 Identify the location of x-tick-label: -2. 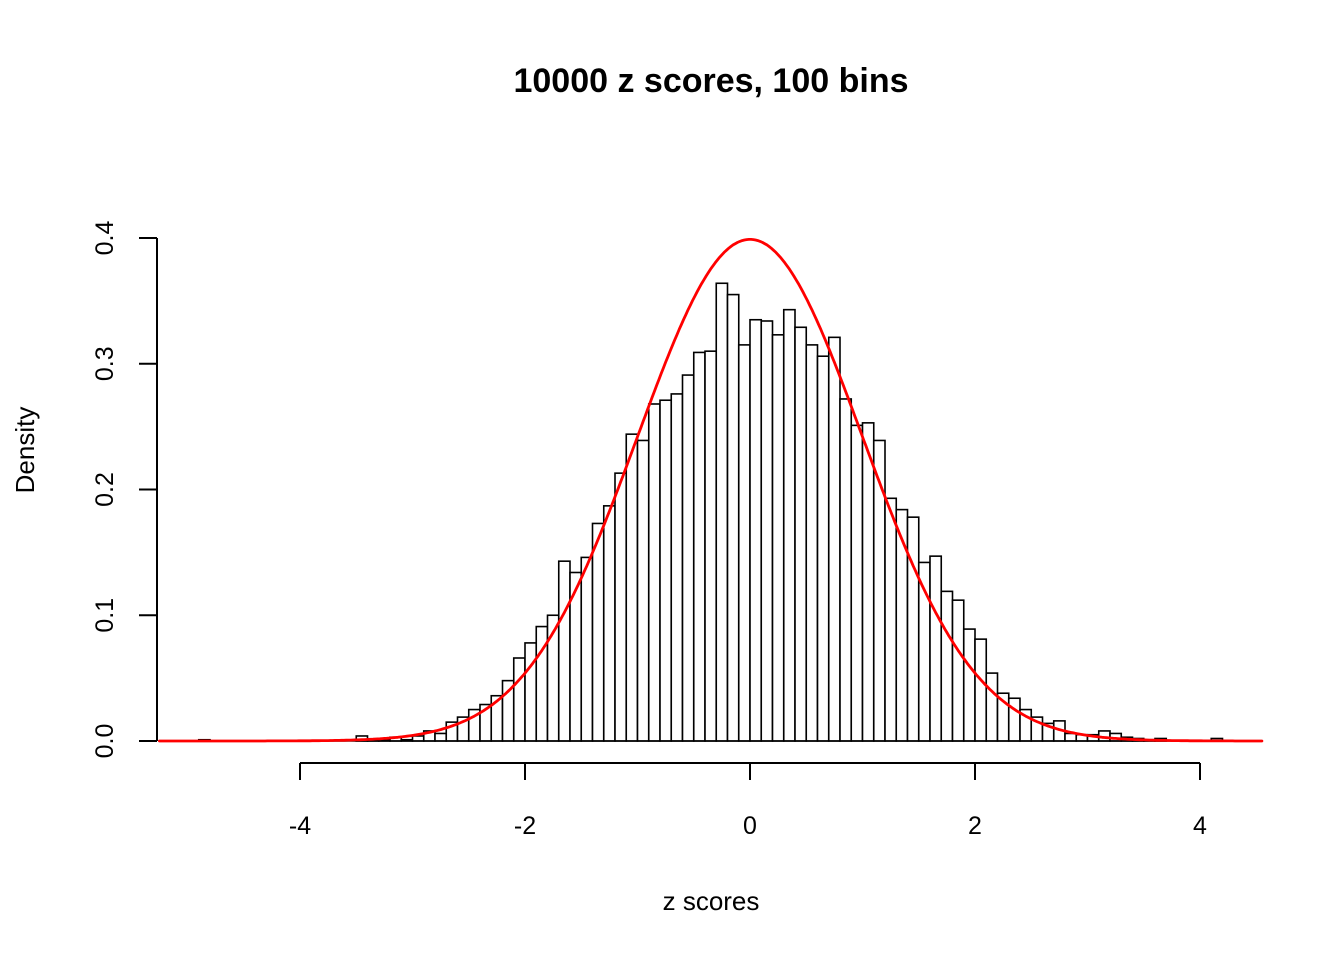
(525, 826).